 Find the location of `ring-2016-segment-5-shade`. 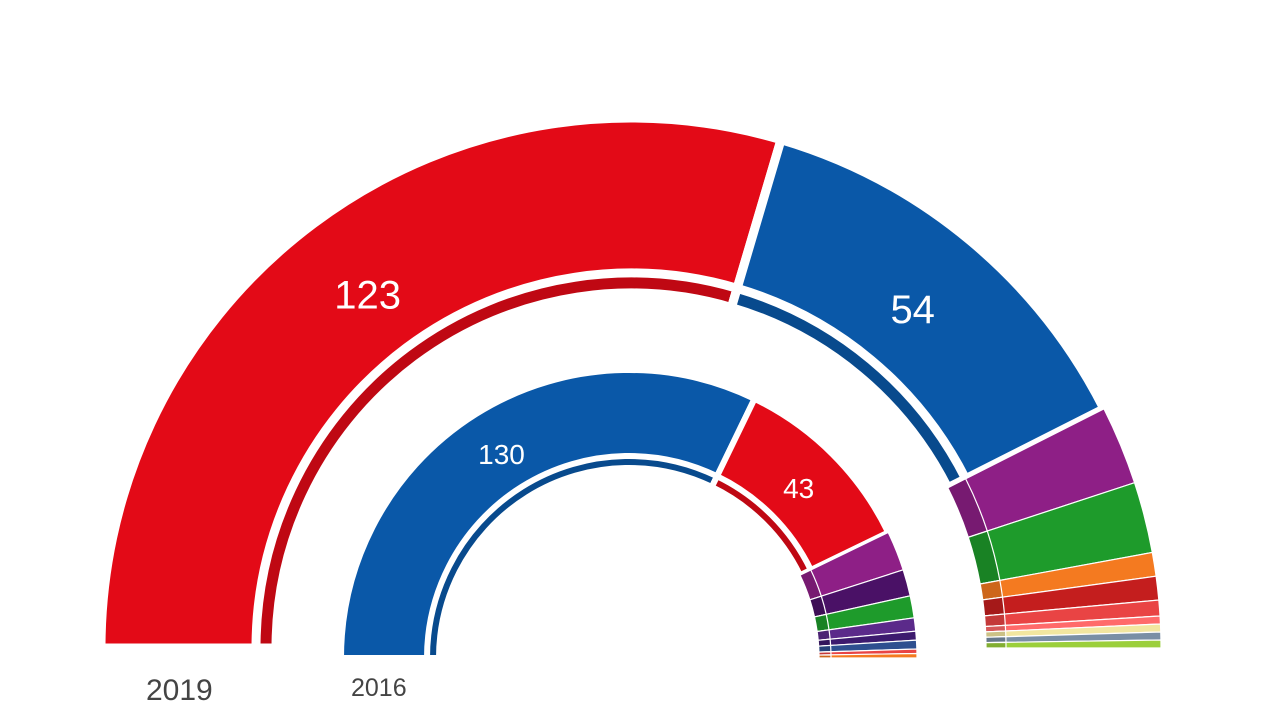

ring-2016-segment-5-shade is located at coordinates (821, 623).